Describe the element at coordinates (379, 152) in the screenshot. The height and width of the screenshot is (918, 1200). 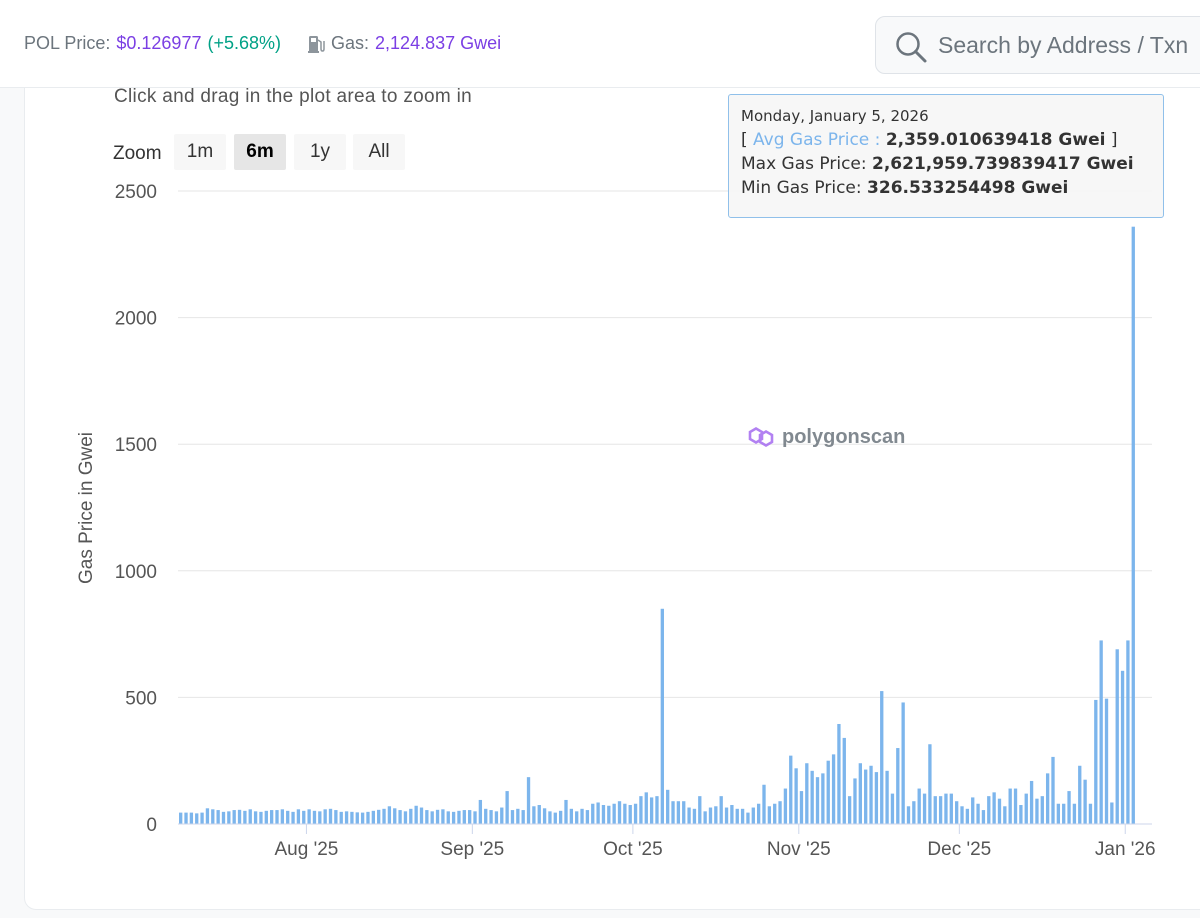
I see `zoom-all-button: All` at that location.